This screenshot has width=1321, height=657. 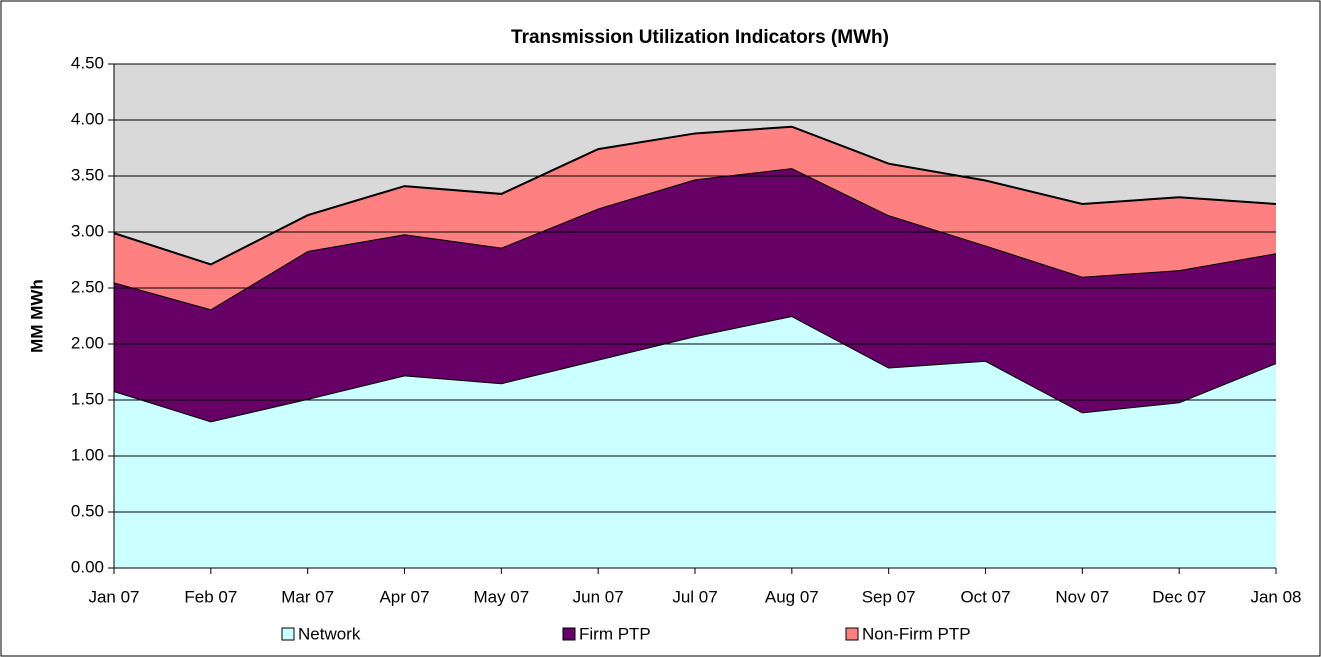 I want to click on y-axis-label: MM MWh, so click(x=36, y=316).